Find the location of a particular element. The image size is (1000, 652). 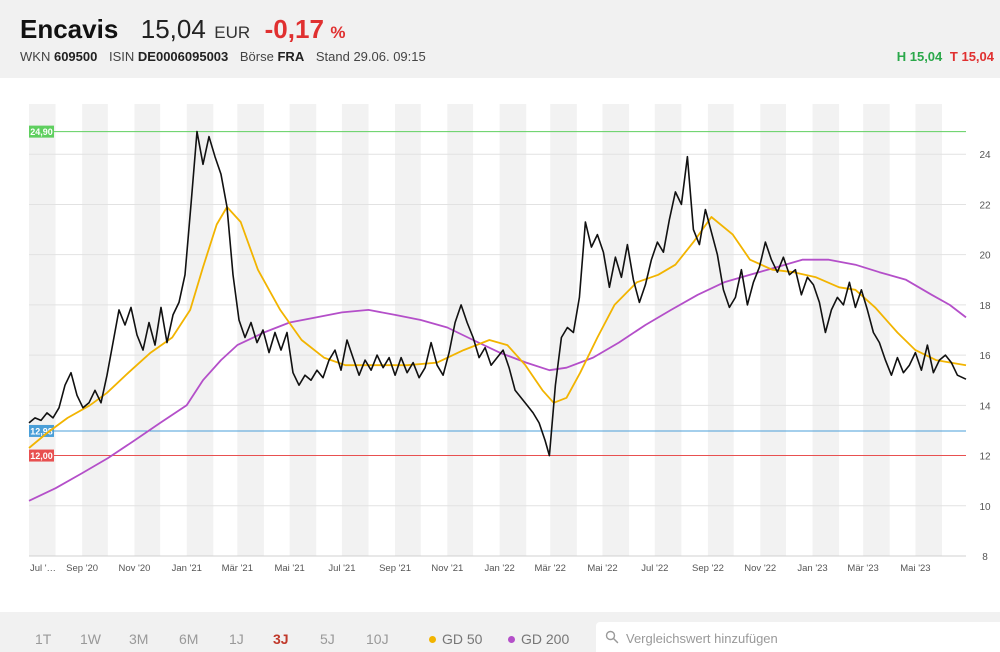

y-tick-label: 12 is located at coordinates (985, 457).